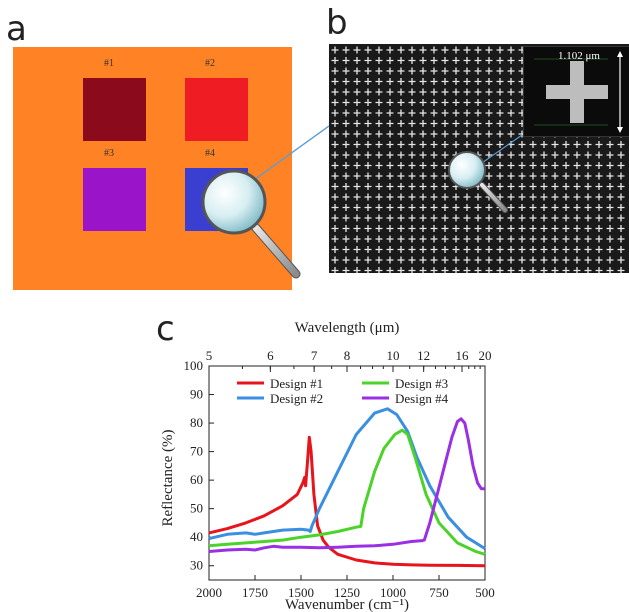 Image resolution: width=629 pixels, height=612 pixels. What do you see at coordinates (210, 153) in the screenshot?
I see `square-label-4: #4` at bounding box center [210, 153].